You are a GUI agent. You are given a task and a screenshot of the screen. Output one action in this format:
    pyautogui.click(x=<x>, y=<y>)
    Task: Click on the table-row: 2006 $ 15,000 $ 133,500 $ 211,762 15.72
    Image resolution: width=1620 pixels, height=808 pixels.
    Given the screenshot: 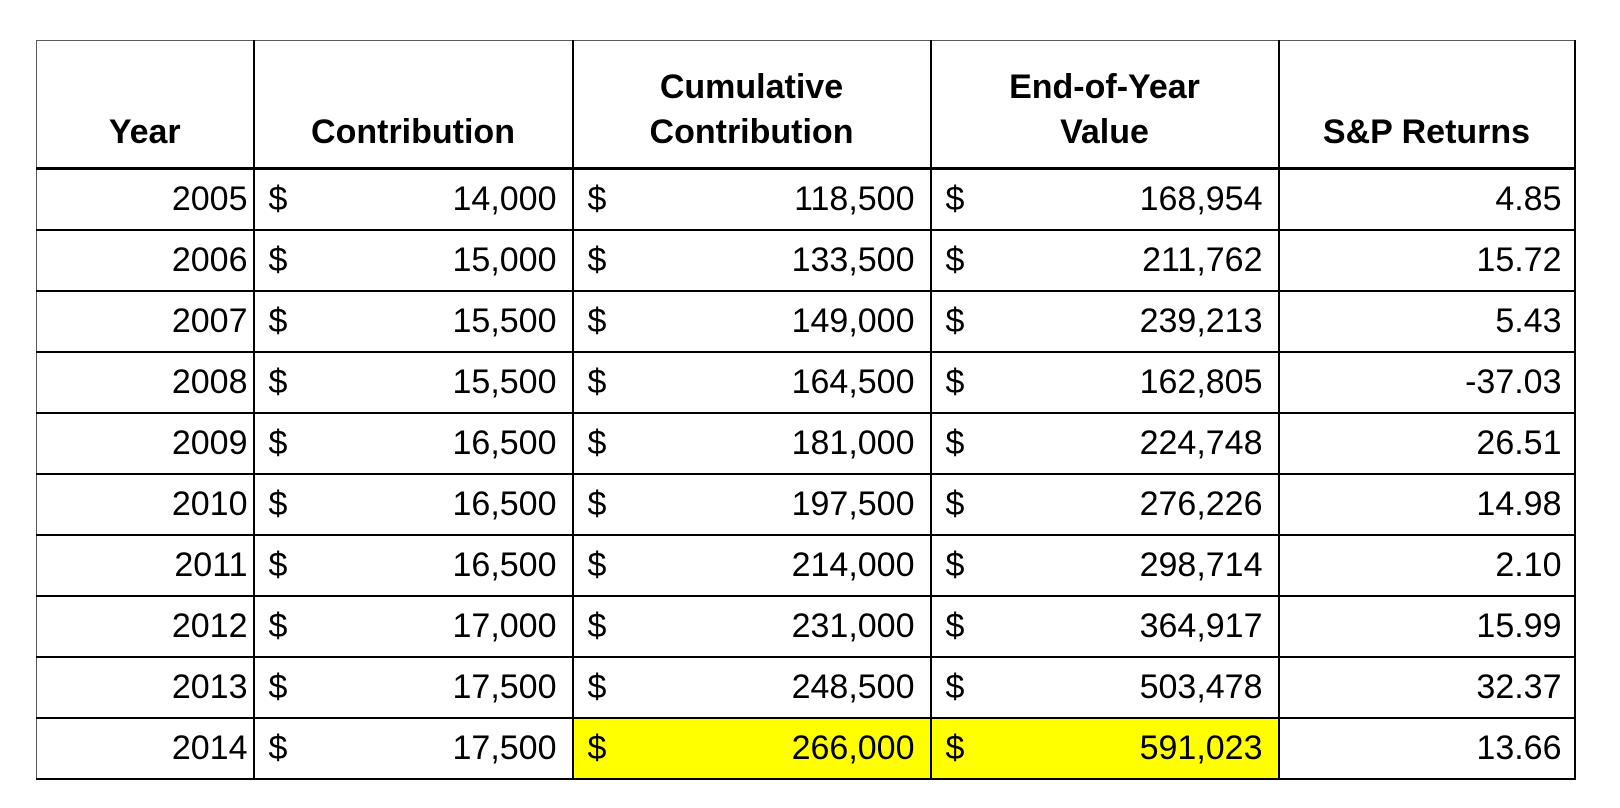 What is the action you would take?
    pyautogui.click(x=806, y=260)
    